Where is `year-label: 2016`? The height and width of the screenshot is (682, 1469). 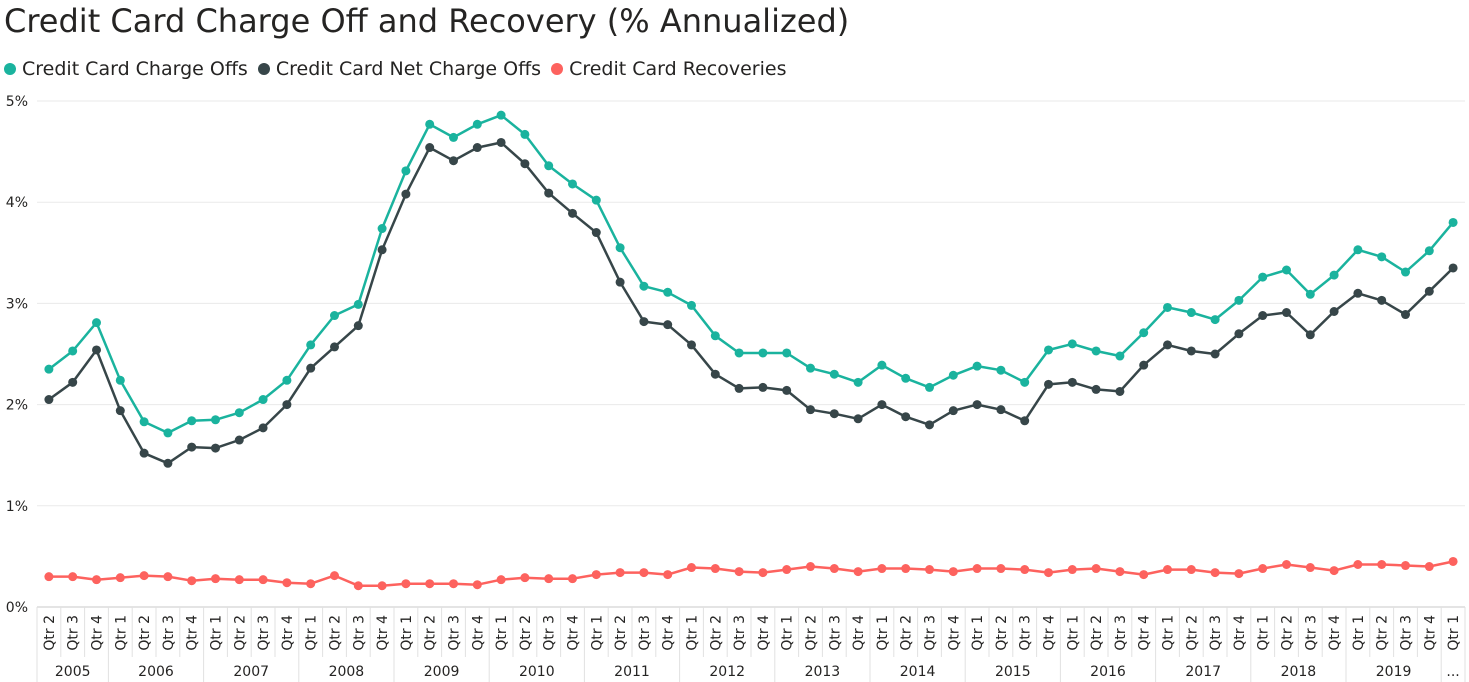 year-label: 2016 is located at coordinates (1108, 672).